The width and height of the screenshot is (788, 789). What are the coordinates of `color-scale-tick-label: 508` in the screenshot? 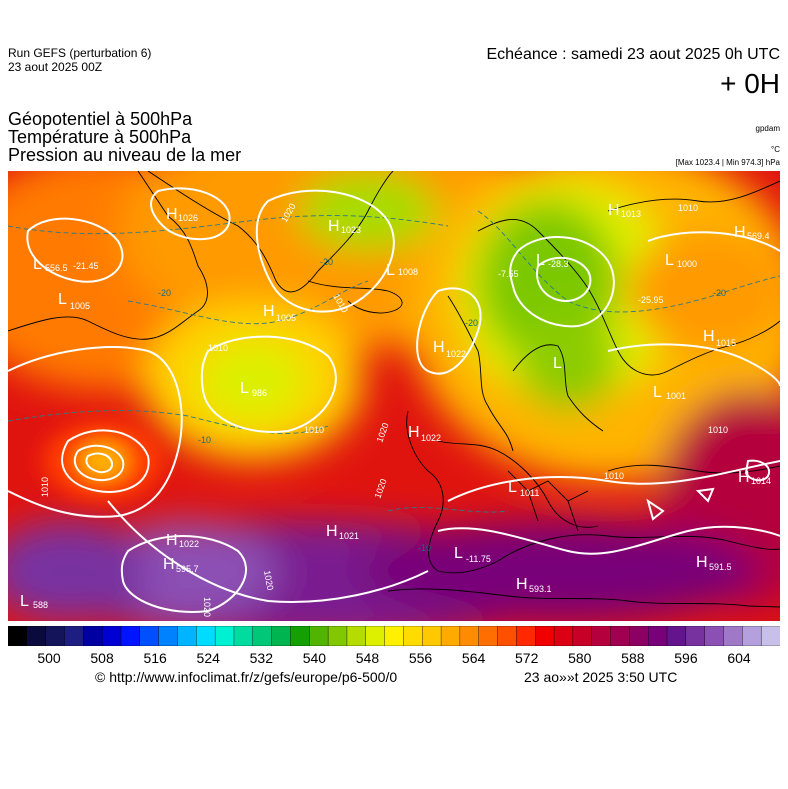 It's located at (102, 658).